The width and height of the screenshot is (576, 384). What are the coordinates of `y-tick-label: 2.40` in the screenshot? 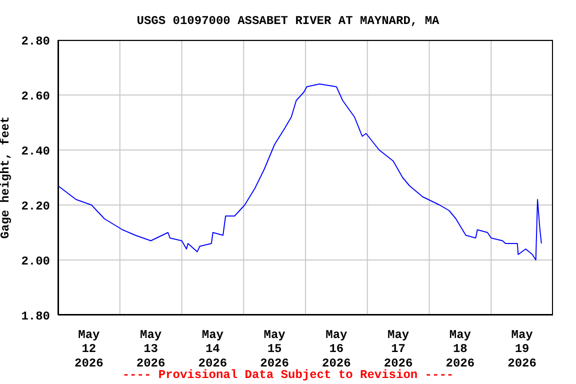 It's located at (35, 151).